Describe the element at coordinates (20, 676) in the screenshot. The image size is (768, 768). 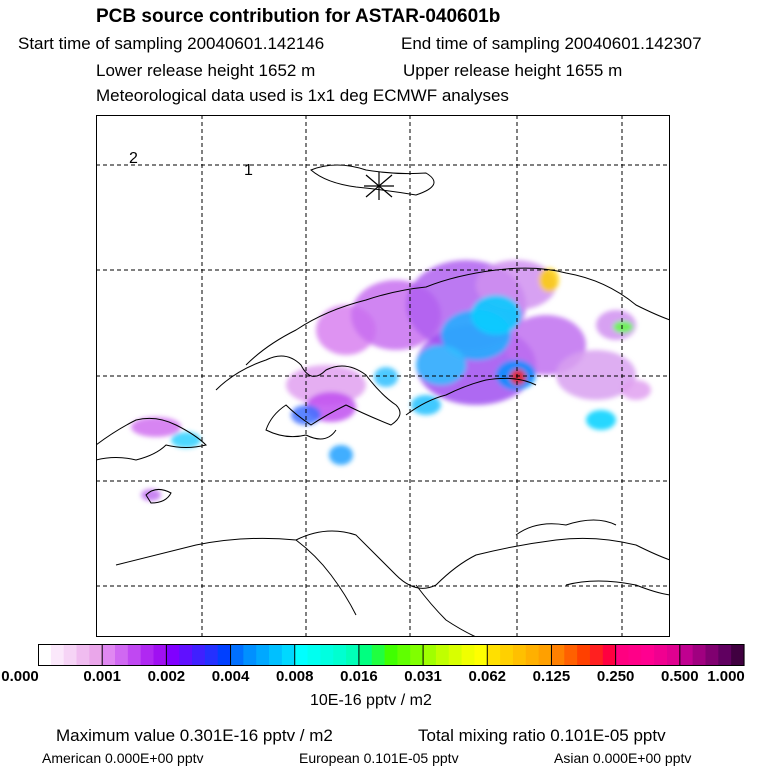
I see `colorbar-tick-label: 0.000` at that location.